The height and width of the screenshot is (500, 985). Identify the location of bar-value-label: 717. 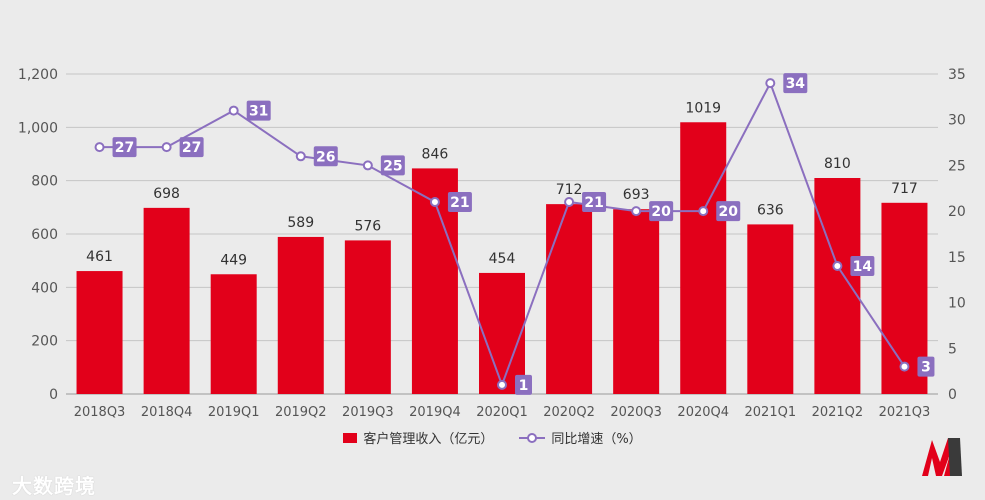
(904, 189).